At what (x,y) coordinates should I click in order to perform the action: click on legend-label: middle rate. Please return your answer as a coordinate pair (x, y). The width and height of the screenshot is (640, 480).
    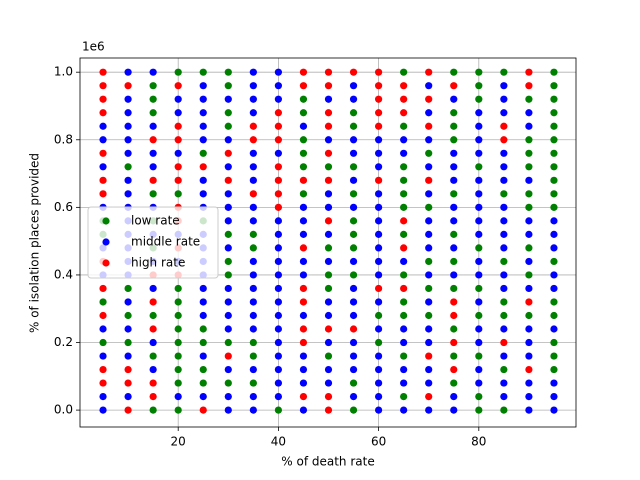
    Looking at the image, I should click on (165, 242).